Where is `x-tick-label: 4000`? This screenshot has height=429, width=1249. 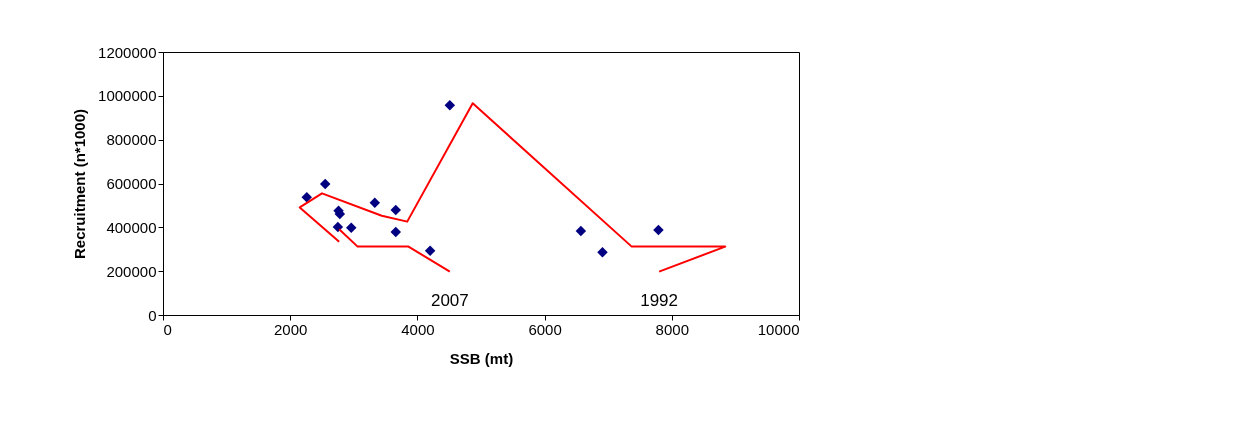 x-tick-label: 4000 is located at coordinates (418, 329).